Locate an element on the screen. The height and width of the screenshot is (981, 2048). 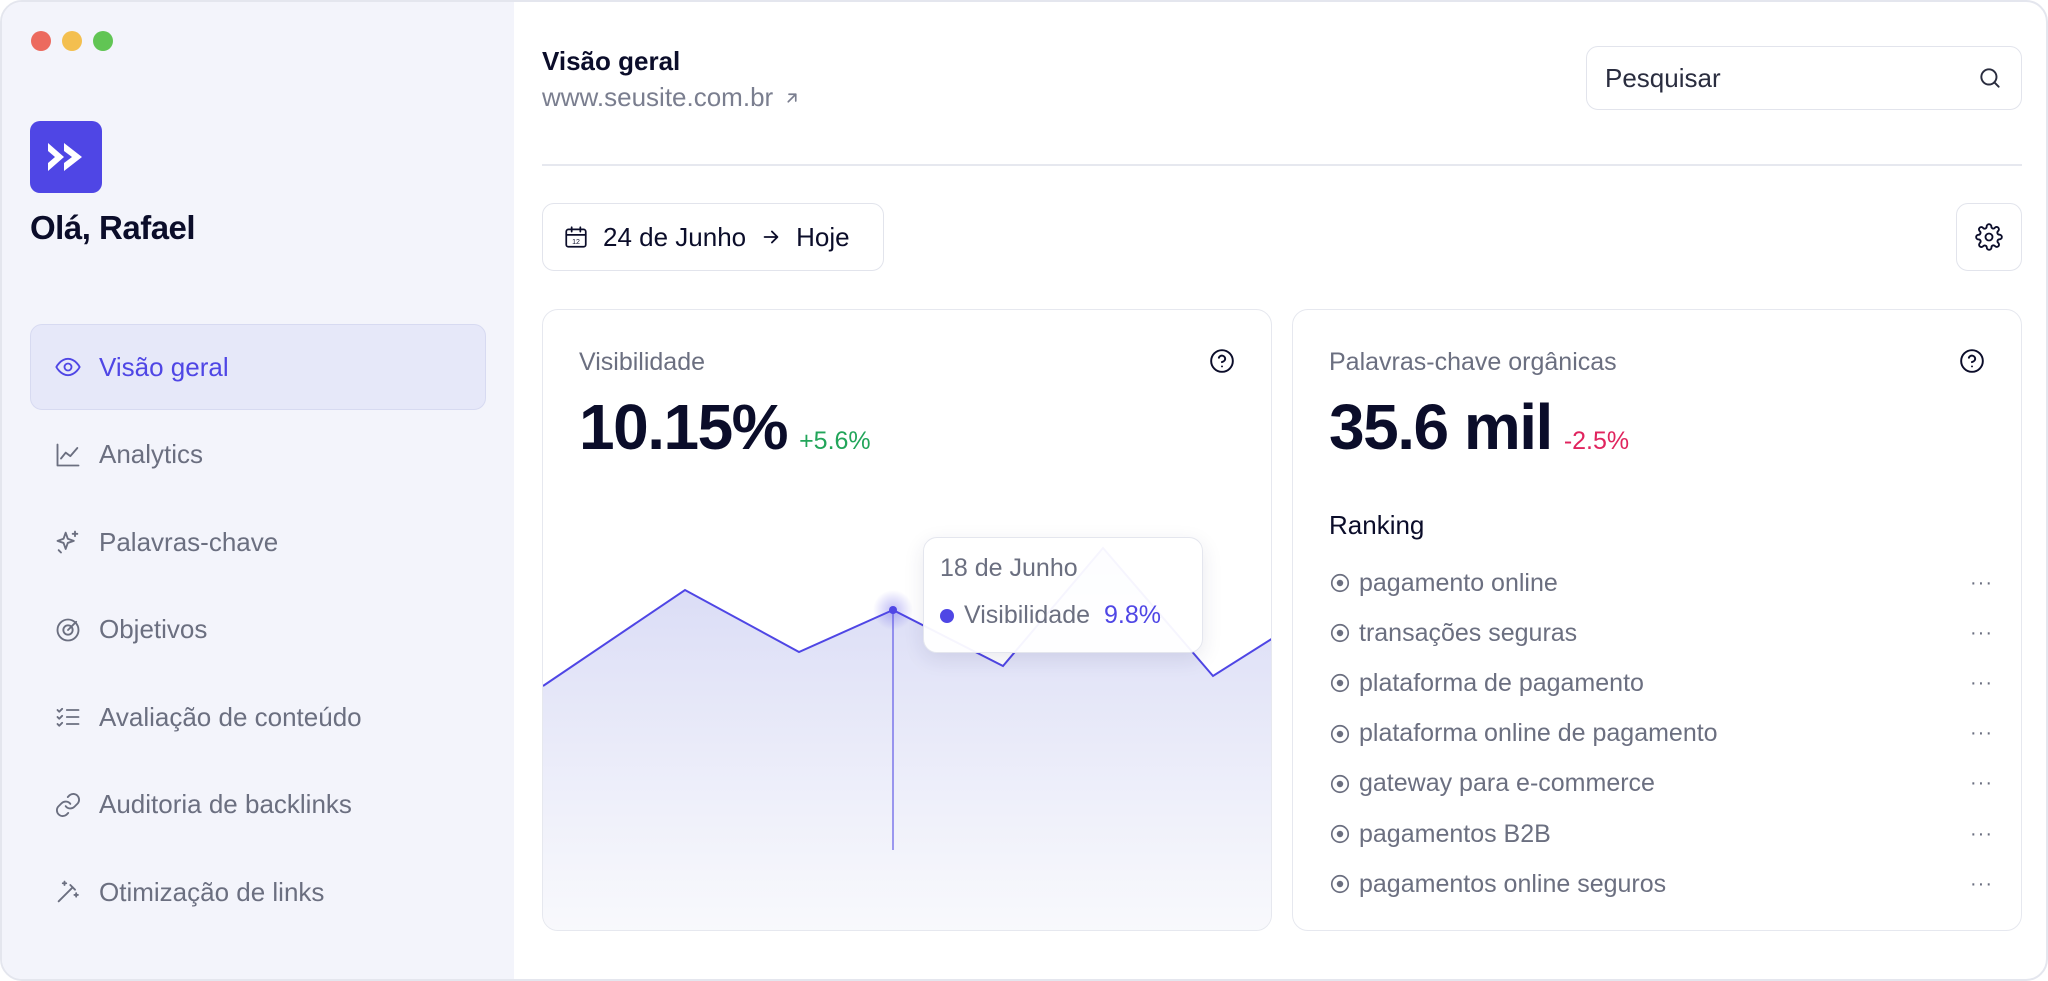
ranking-title: Ranking is located at coordinates (1377, 525).